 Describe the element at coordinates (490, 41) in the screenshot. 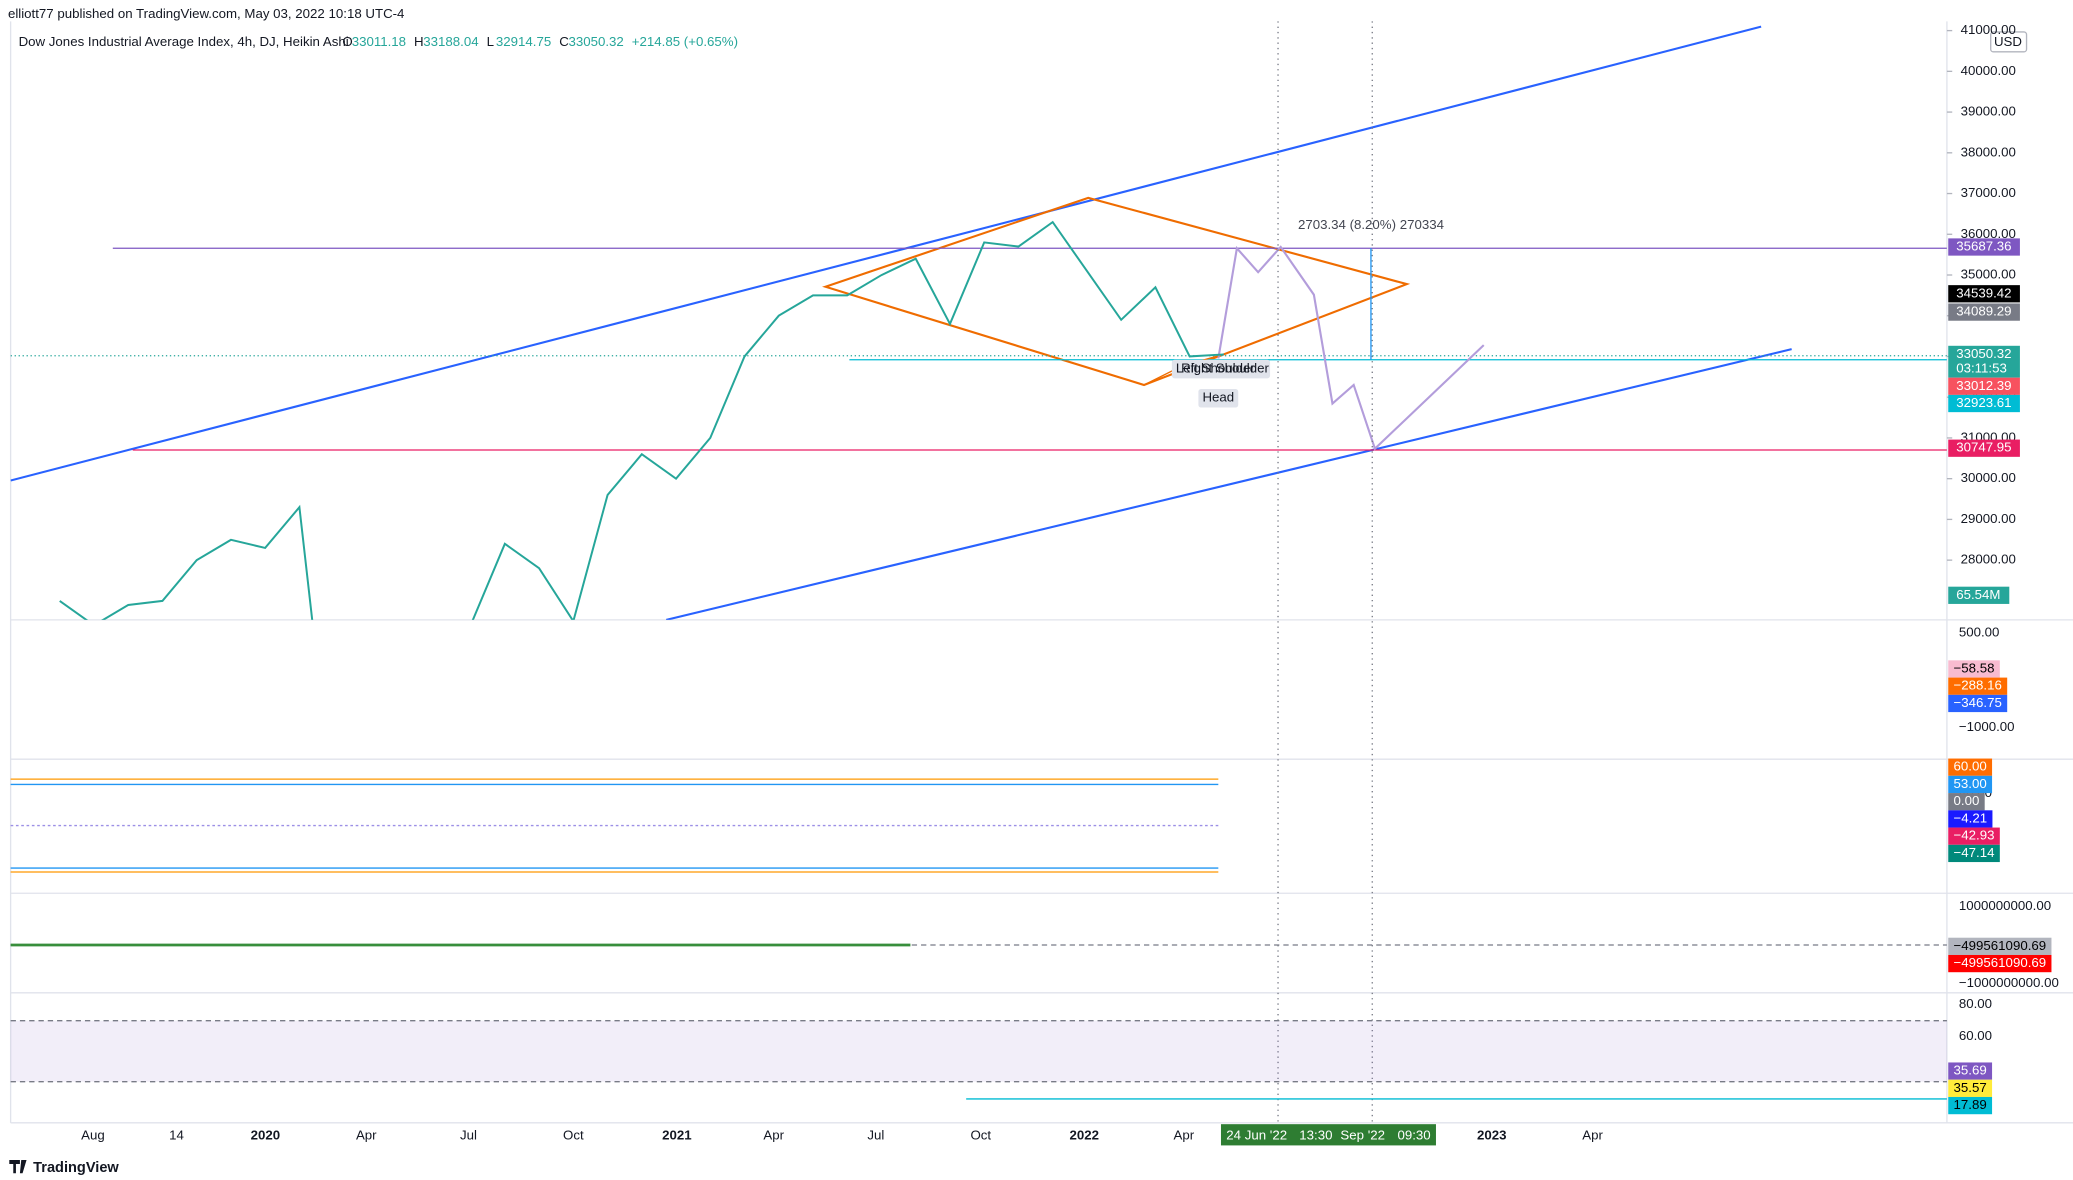

I see `ohlc-key: L` at that location.